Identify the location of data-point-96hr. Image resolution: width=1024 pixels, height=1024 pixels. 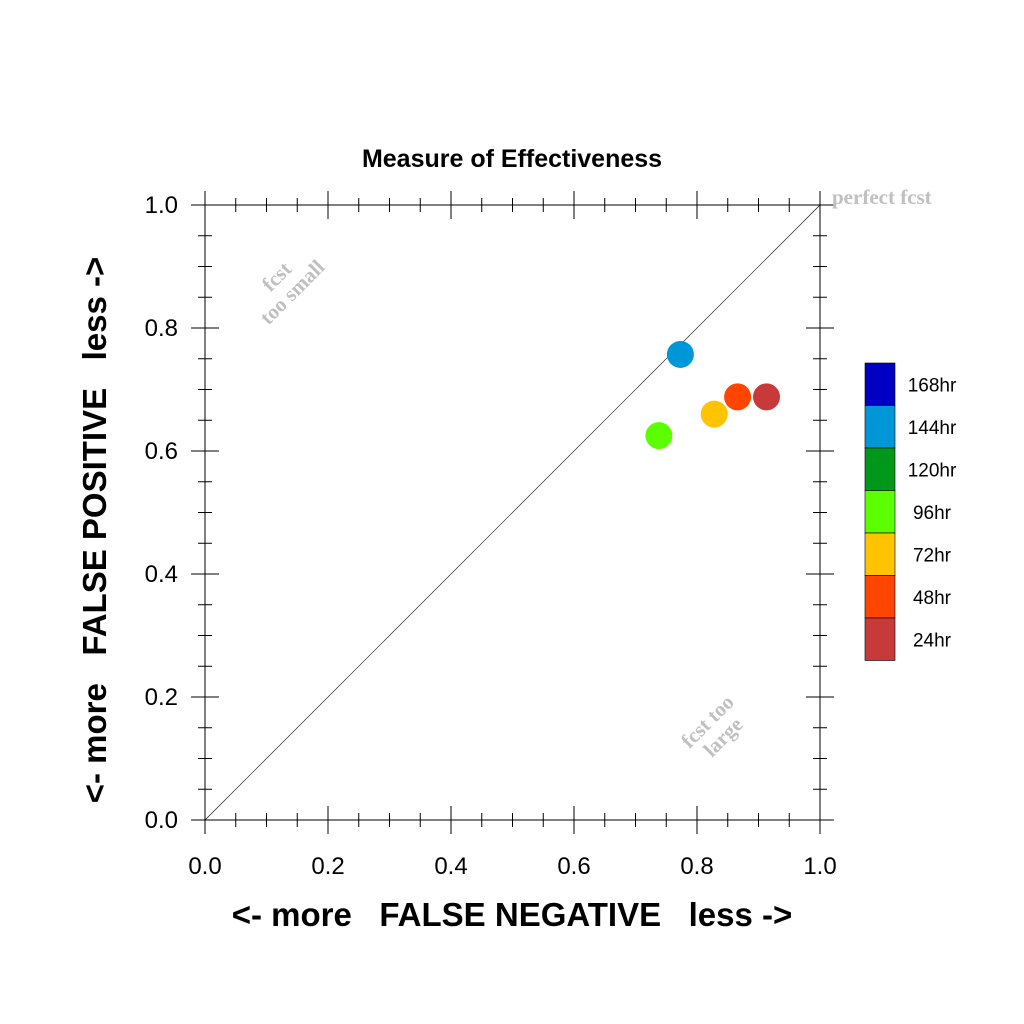
(659, 436).